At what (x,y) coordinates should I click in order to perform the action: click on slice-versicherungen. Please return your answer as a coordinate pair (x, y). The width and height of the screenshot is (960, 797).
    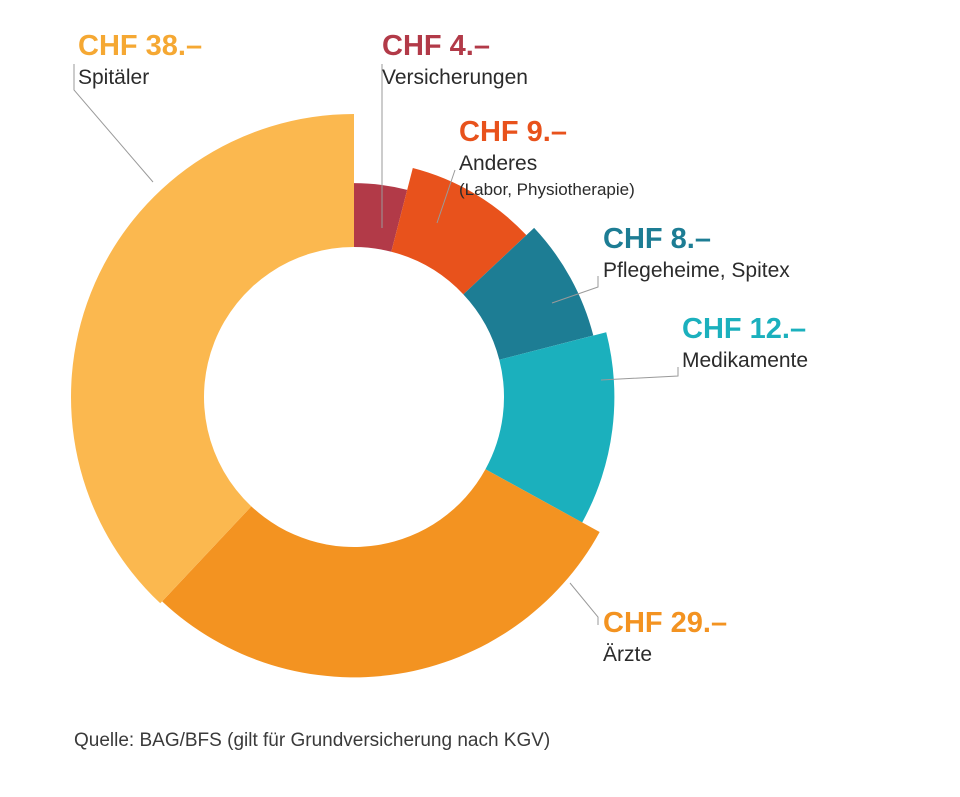
    Looking at the image, I should click on (381, 217).